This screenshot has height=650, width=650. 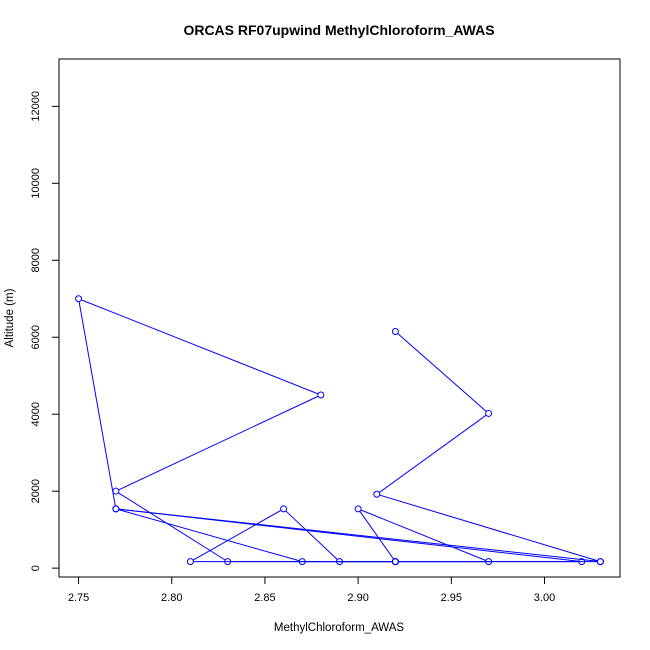 I want to click on x-tick-label: 2.95, so click(x=451, y=598).